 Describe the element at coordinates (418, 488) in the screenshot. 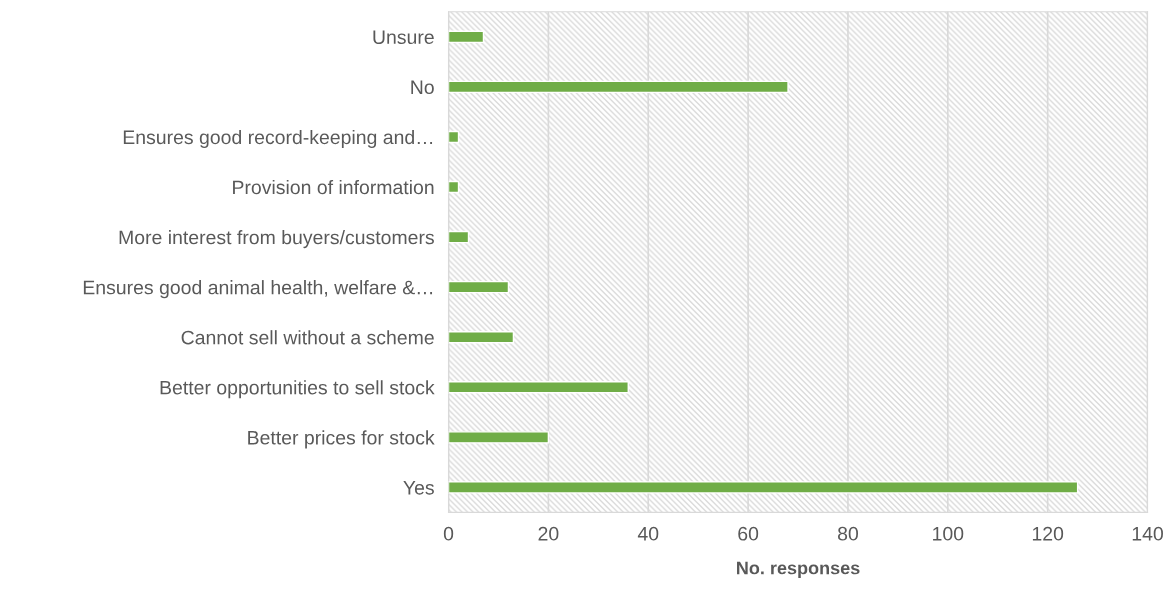

I see `y-tick-label: Yes` at that location.